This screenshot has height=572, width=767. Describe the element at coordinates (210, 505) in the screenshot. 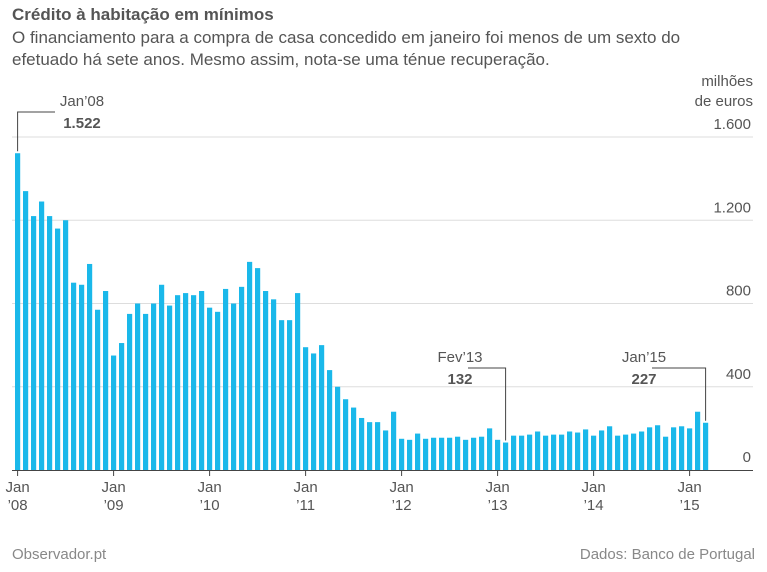

I see `x-tick-label: ’10` at that location.